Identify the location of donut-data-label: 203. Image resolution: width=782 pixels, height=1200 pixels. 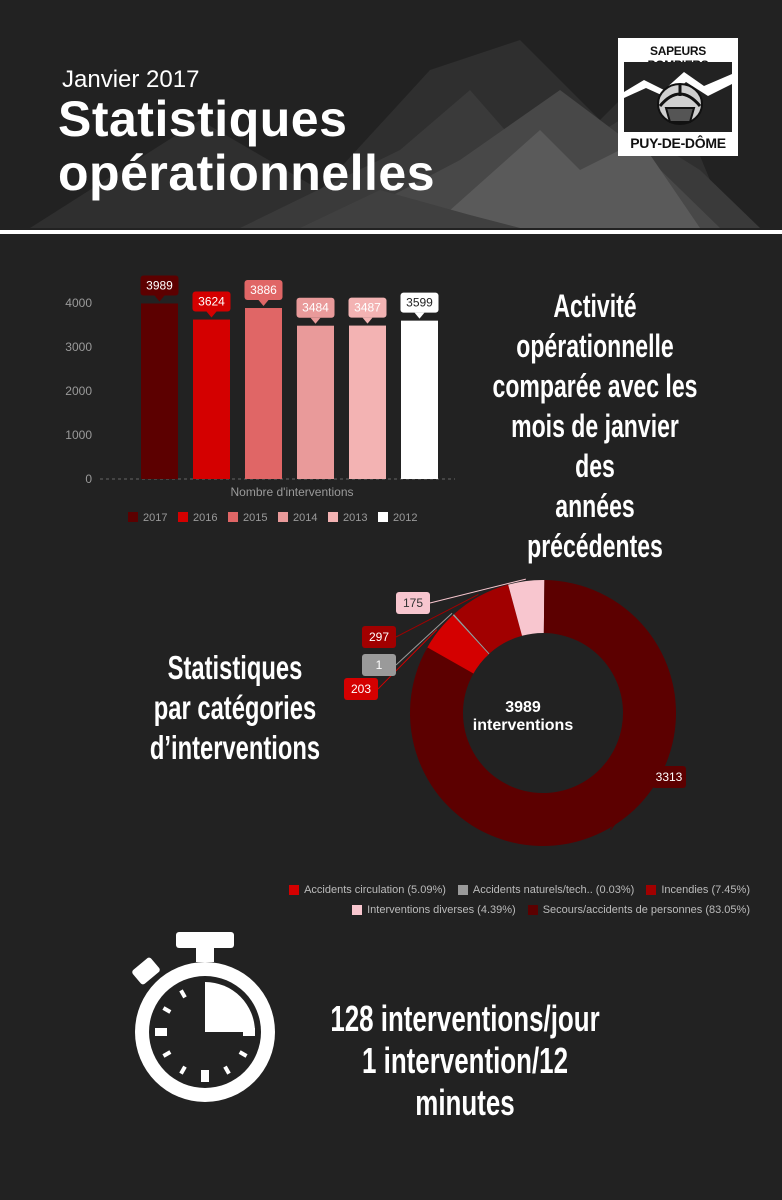
(361, 689).